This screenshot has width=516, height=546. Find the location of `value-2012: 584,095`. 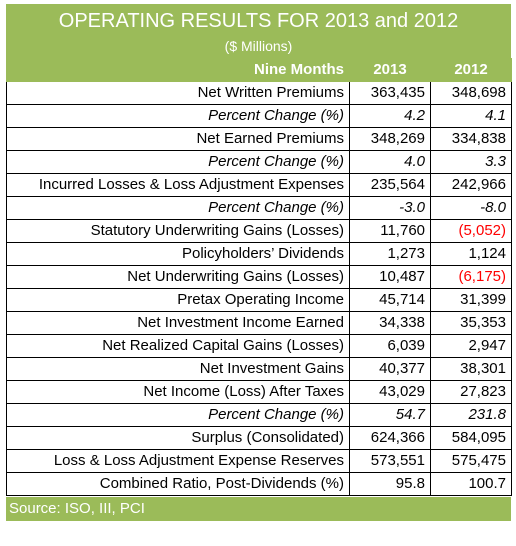

value-2012: 584,095 is located at coordinates (471, 438).